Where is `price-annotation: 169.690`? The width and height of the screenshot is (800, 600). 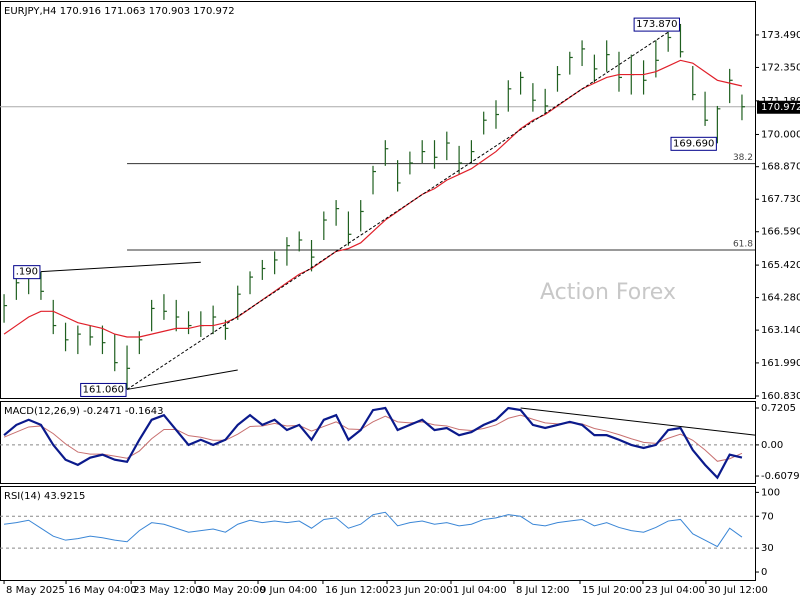
price-annotation: 169.690 is located at coordinates (693, 143).